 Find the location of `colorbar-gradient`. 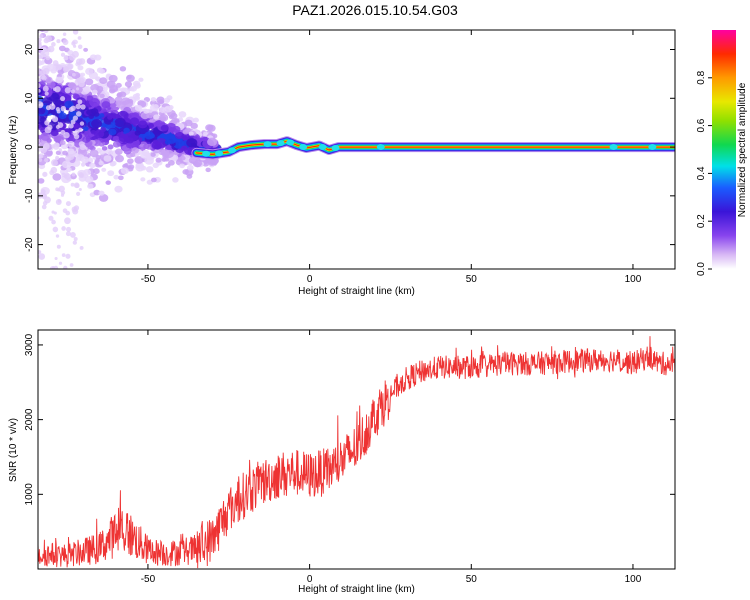

colorbar-gradient is located at coordinates (724, 149).